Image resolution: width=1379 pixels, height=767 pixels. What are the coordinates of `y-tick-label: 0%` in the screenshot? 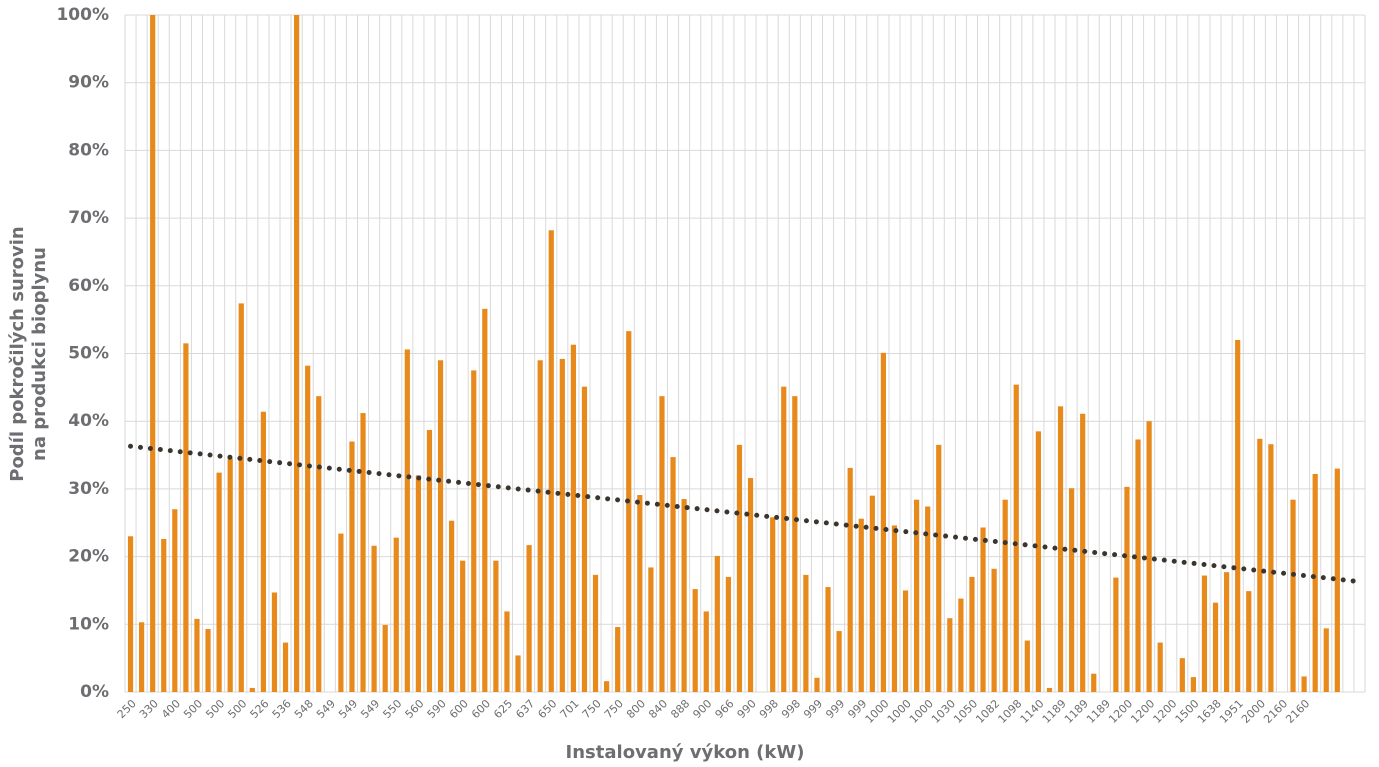 It's located at (94, 692).